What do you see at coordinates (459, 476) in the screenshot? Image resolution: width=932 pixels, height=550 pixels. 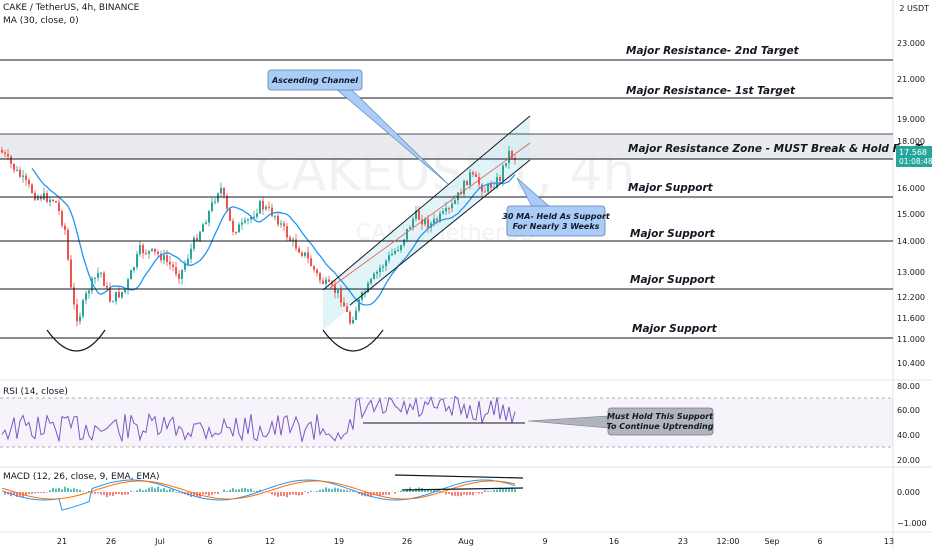 I see `macd-upper-trendline` at bounding box center [459, 476].